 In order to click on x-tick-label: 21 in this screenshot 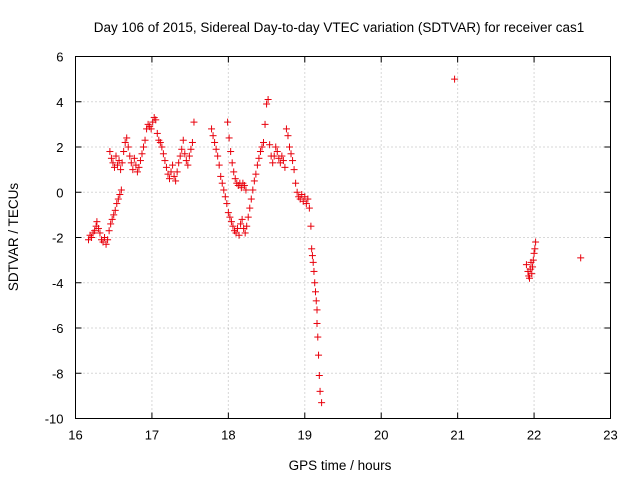, I will do `click(457, 435)`.